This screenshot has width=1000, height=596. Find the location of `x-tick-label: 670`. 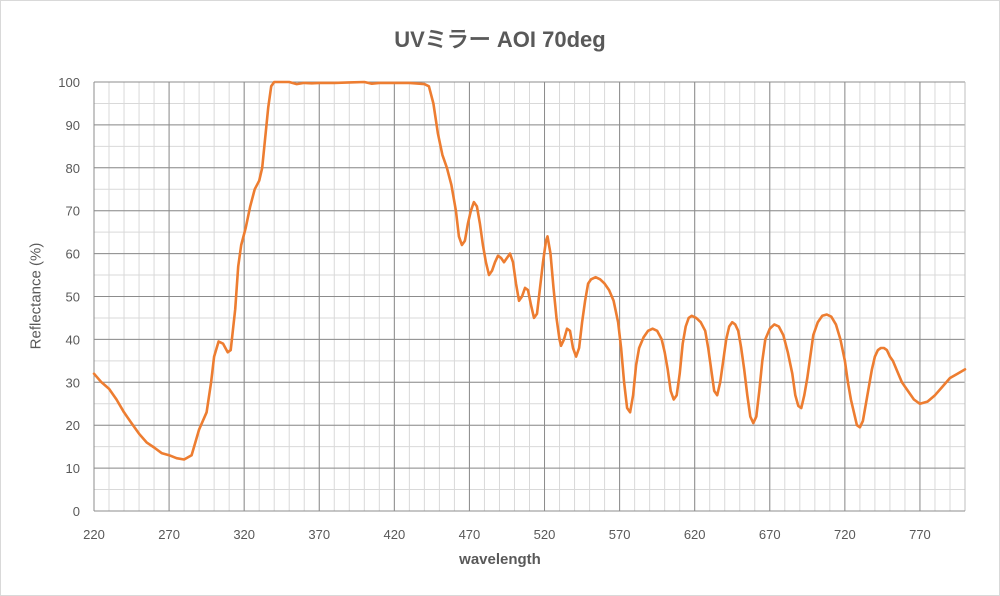

x-tick-label: 670 is located at coordinates (770, 534).